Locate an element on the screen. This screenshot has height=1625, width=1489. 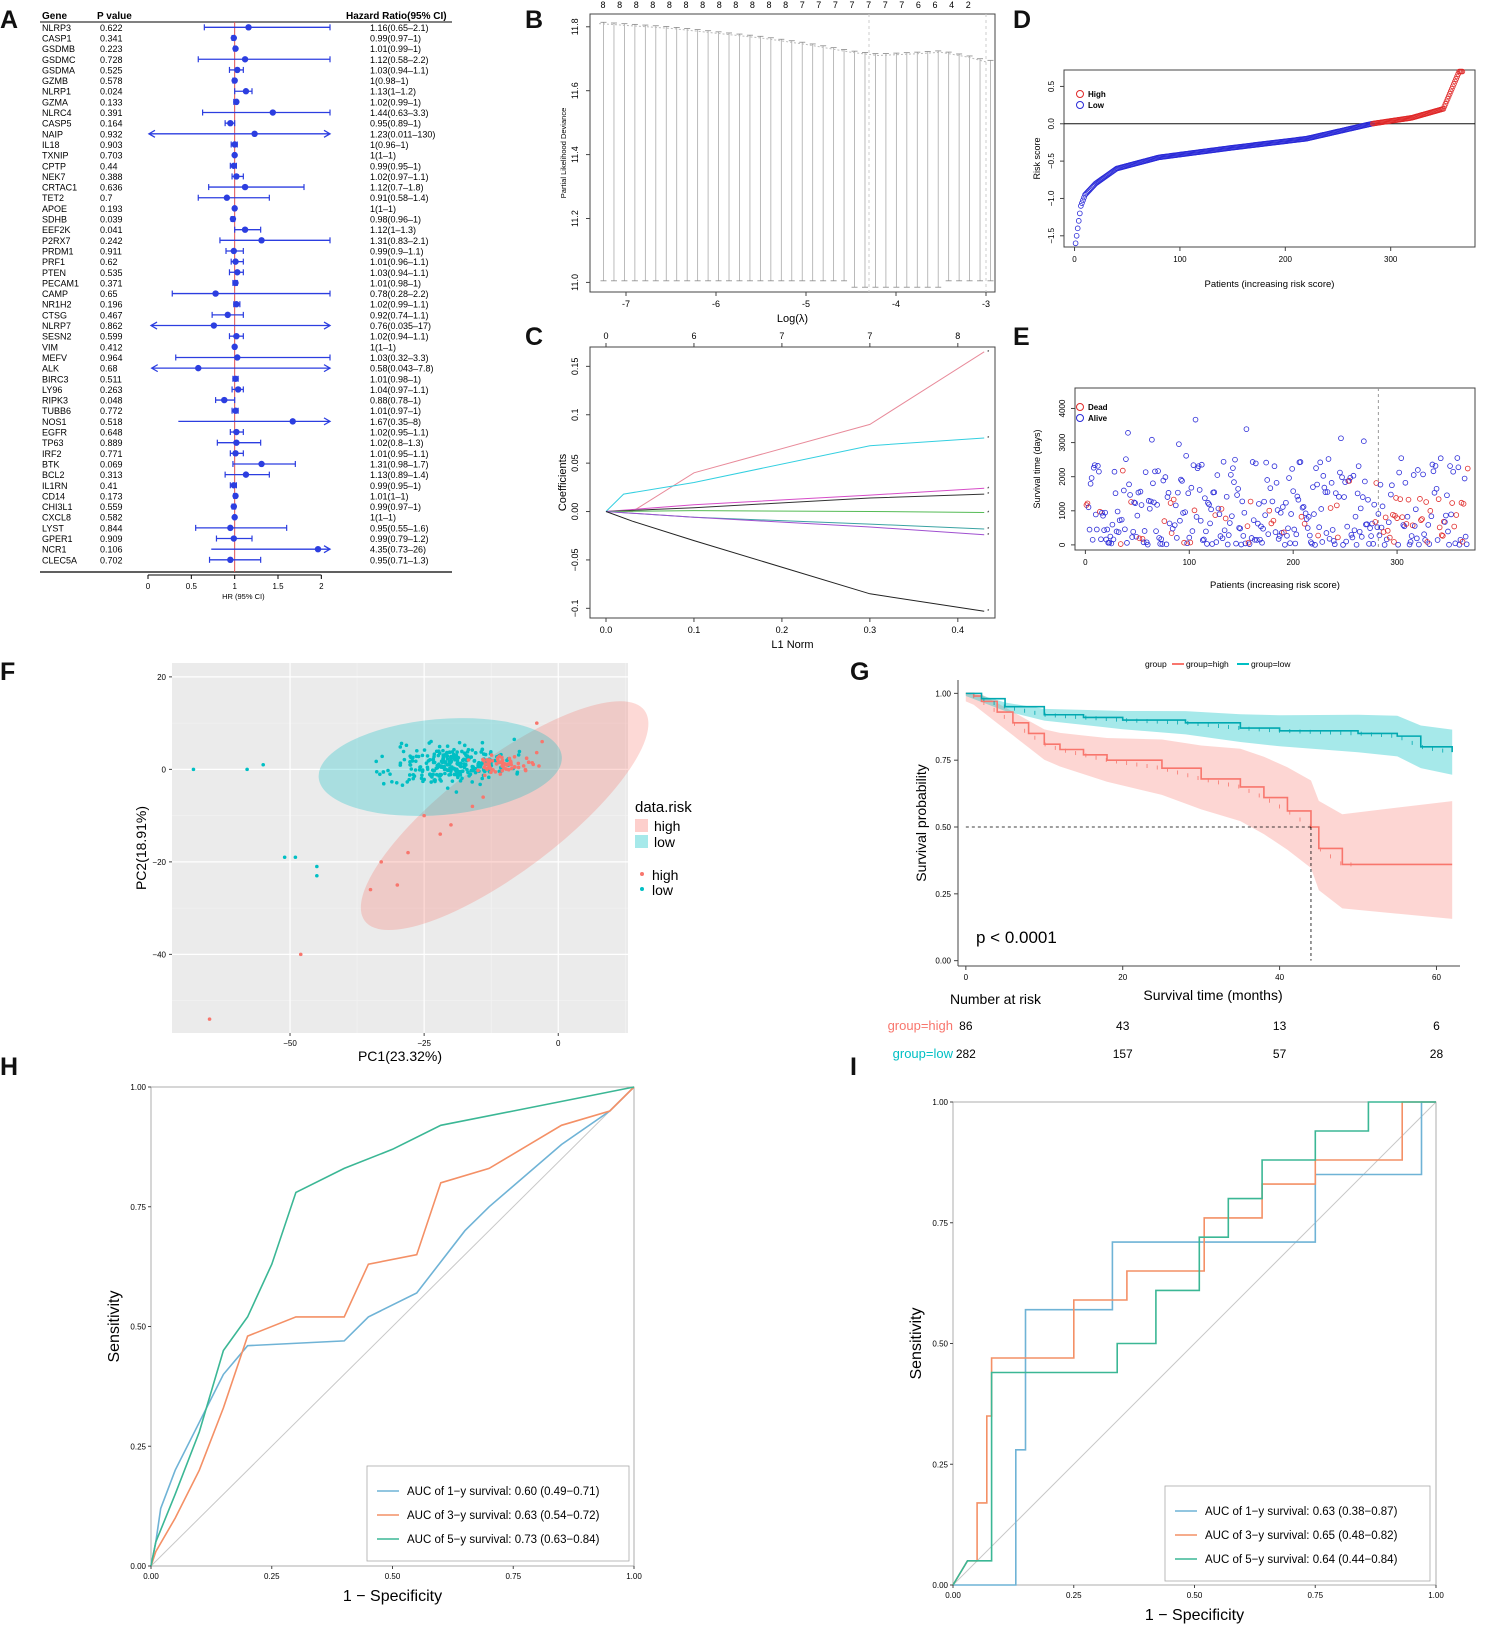
y-tick-label: −0.5 is located at coordinates (1051, 161).